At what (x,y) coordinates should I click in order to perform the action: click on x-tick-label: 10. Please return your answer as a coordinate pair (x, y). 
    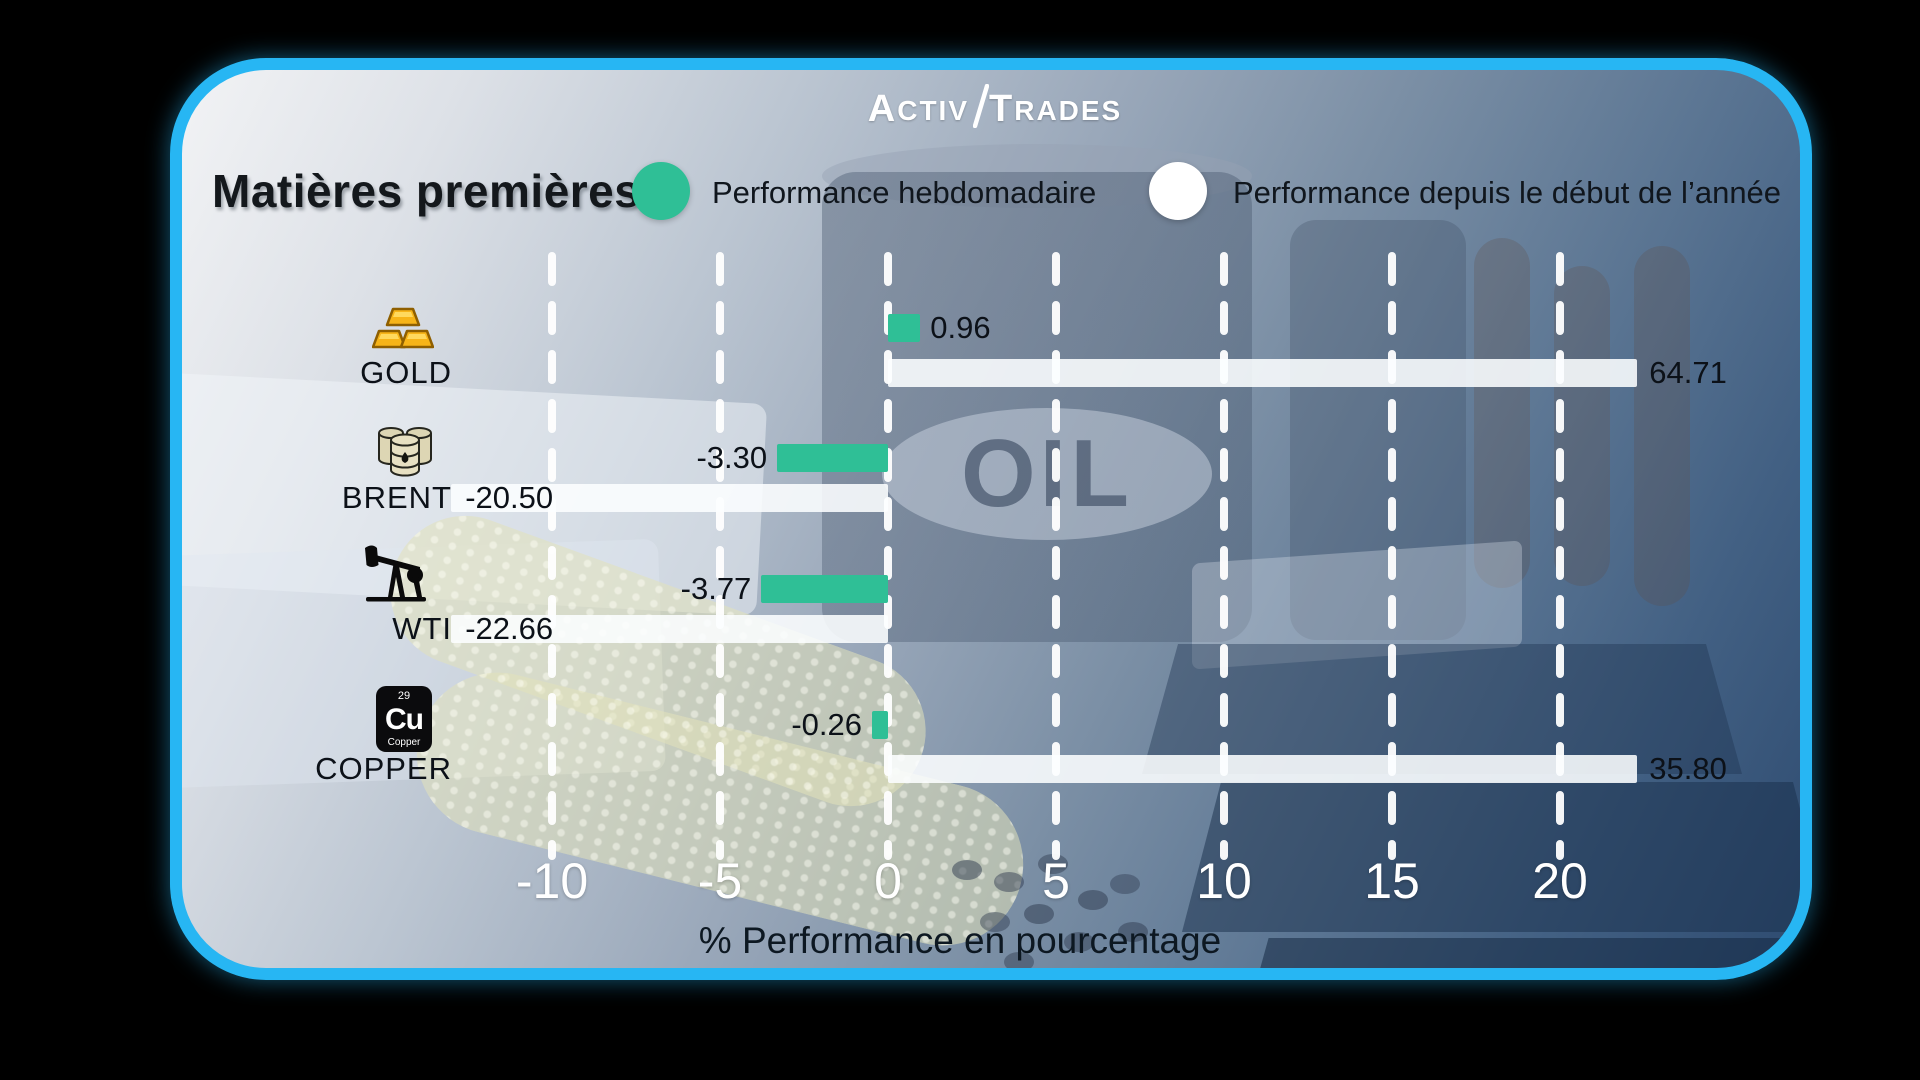
    Looking at the image, I should click on (1224, 881).